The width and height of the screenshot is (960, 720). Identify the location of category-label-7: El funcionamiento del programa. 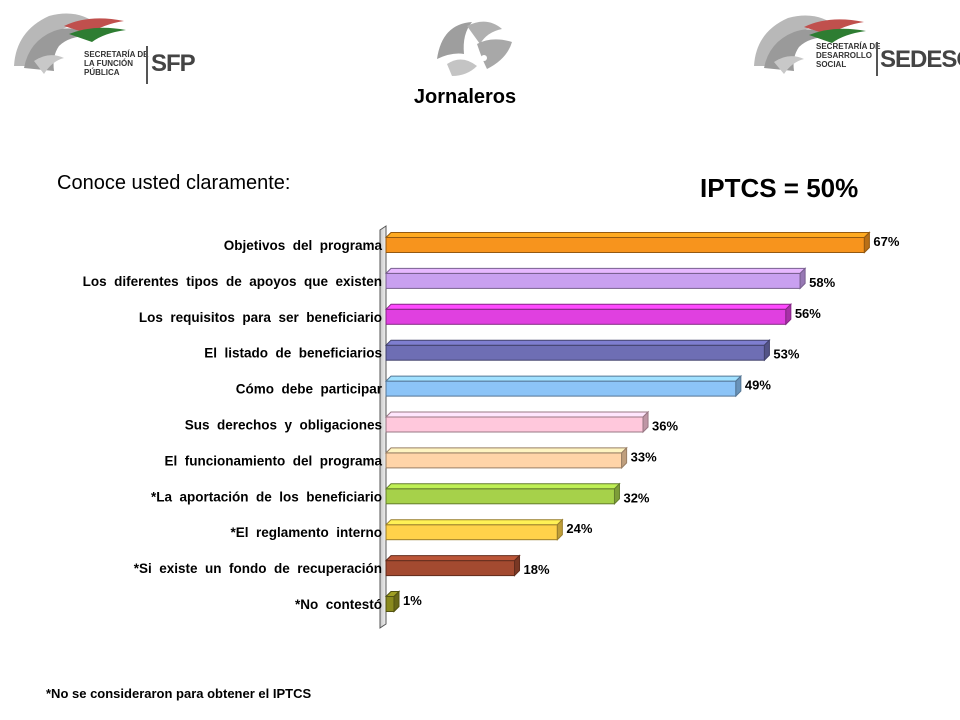
(273, 460).